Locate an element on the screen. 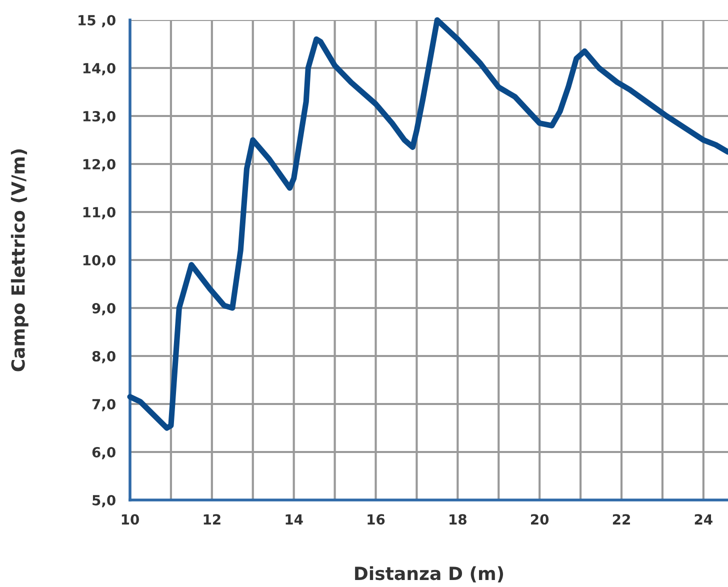 This screenshot has height=587, width=728. x-tick-label: 10 is located at coordinates (130, 519).